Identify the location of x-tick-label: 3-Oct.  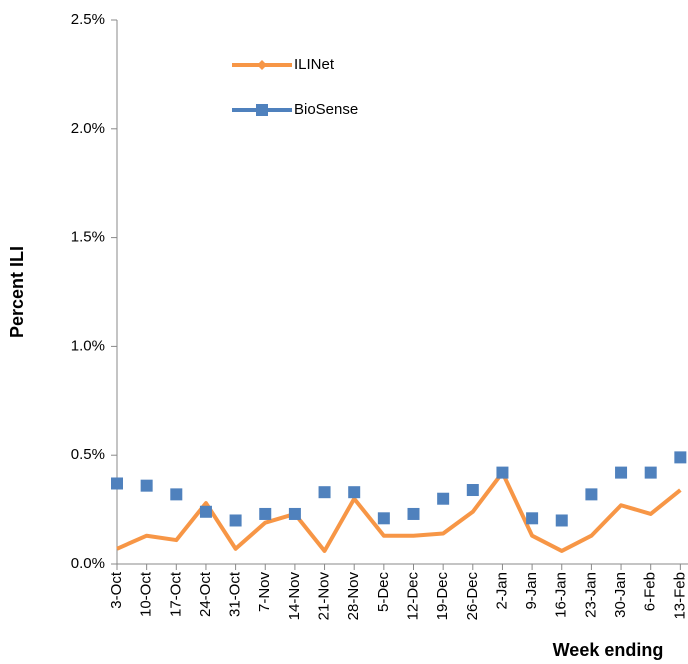
(116, 590).